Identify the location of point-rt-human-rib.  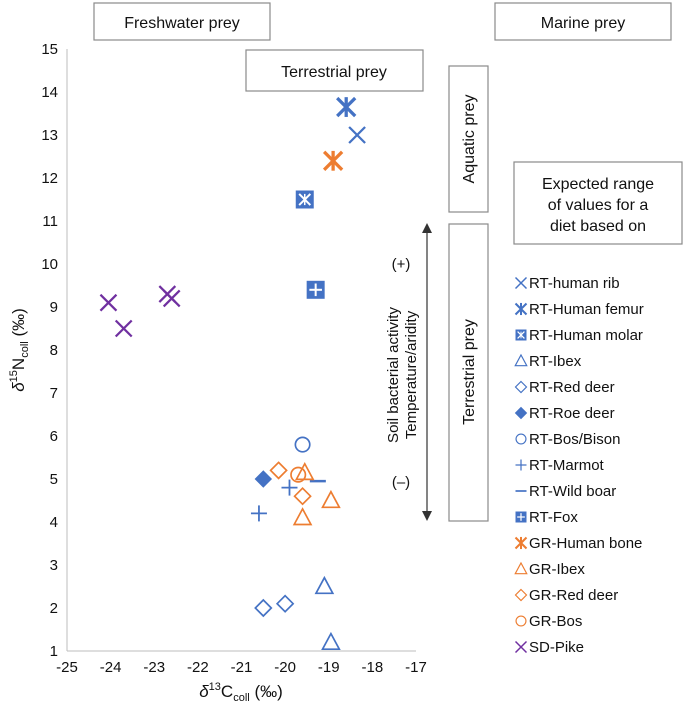
(357, 135).